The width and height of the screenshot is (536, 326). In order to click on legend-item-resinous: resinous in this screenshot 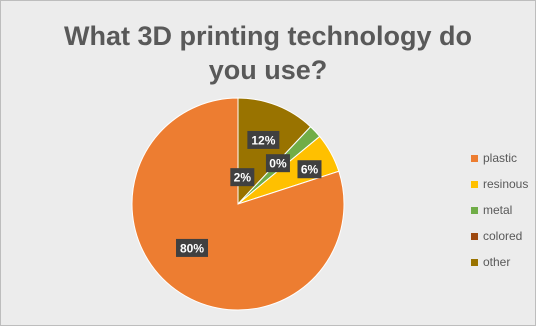, I will do `click(499, 184)`.